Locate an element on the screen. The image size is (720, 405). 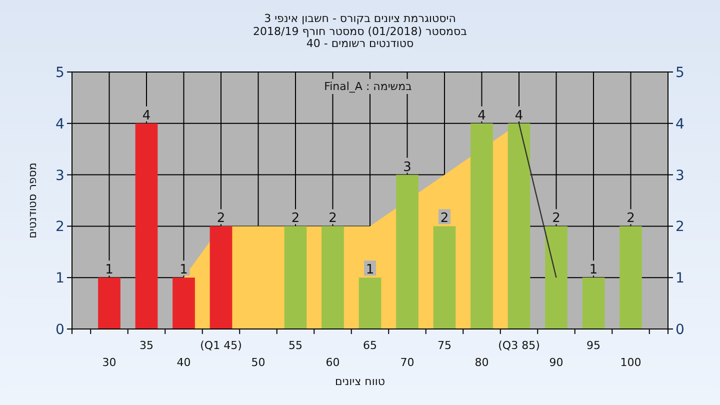
x-tick-label: 40 is located at coordinates (183, 362).